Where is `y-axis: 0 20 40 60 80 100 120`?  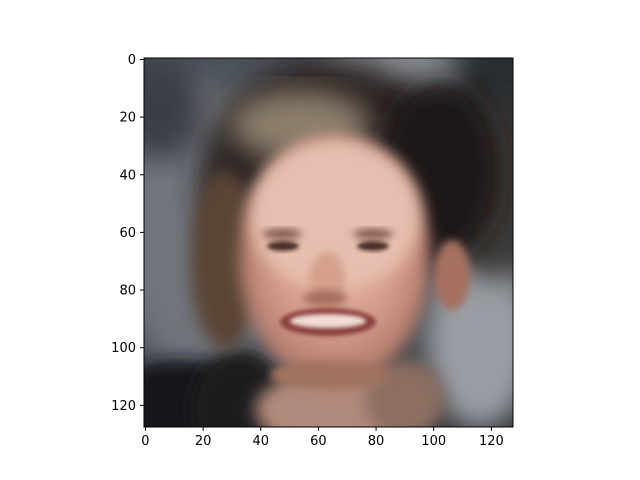
y-axis: 0 20 40 60 80 100 120 is located at coordinates (127, 233).